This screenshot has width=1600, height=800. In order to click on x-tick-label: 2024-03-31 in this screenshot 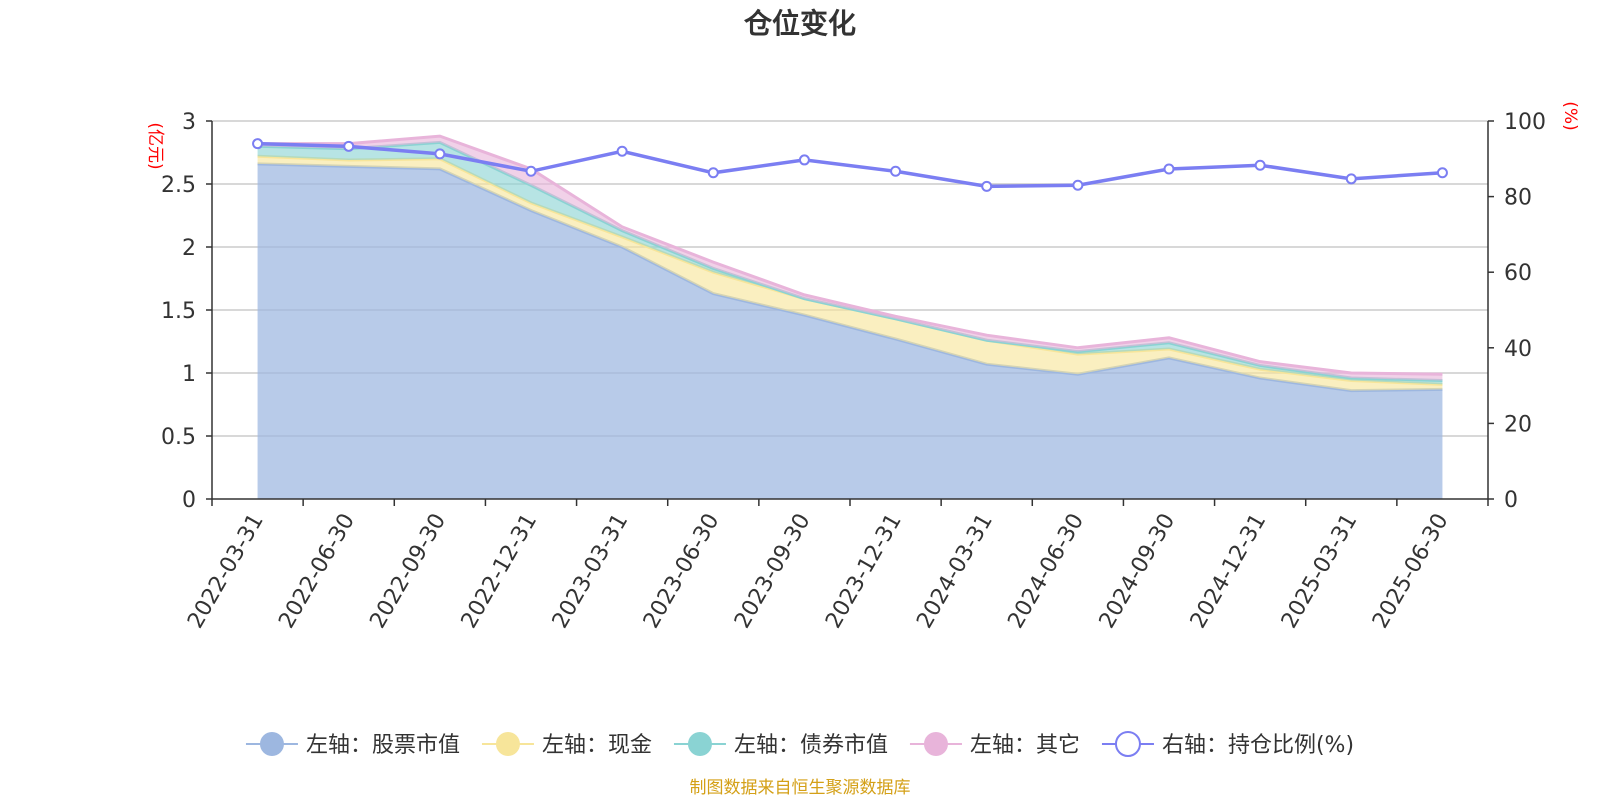, I will do `click(955, 571)`.